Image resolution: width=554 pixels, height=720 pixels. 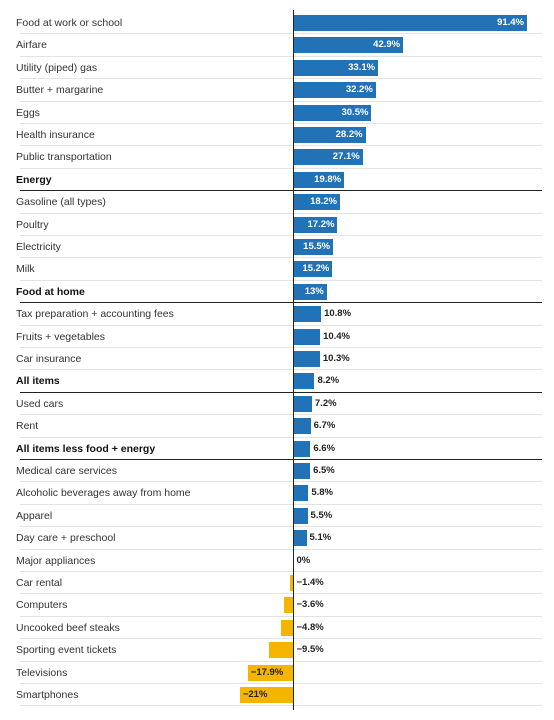 I want to click on category-label: Eggs, so click(x=28, y=112).